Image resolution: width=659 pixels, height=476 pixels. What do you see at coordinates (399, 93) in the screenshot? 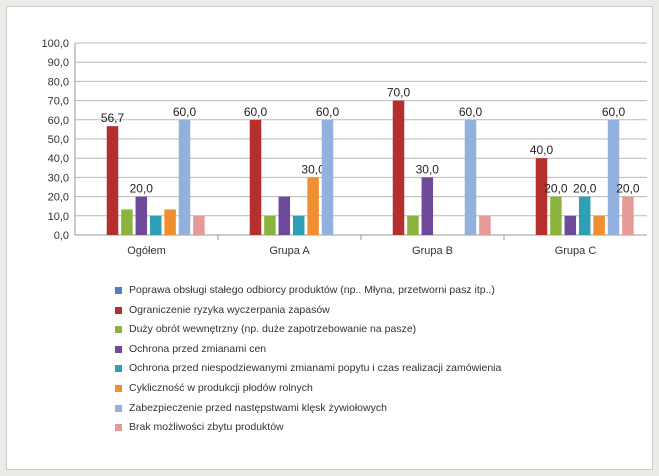
I see `data-label: 70,0` at bounding box center [399, 93].